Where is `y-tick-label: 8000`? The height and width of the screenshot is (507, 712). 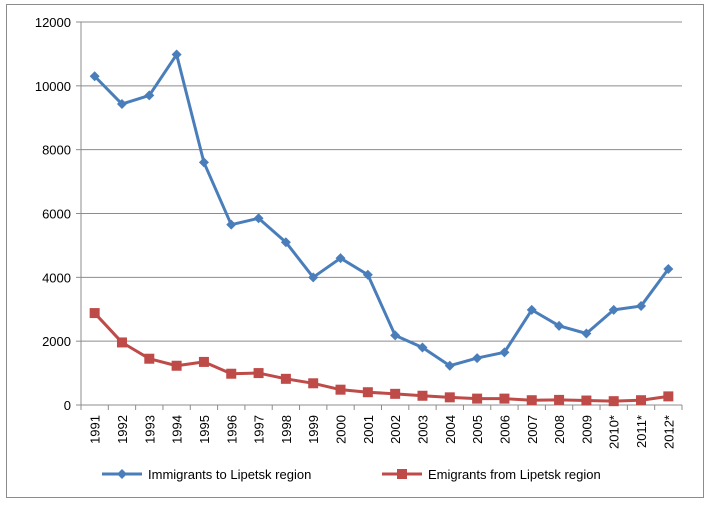 y-tick-label: 8000 is located at coordinates (56, 150).